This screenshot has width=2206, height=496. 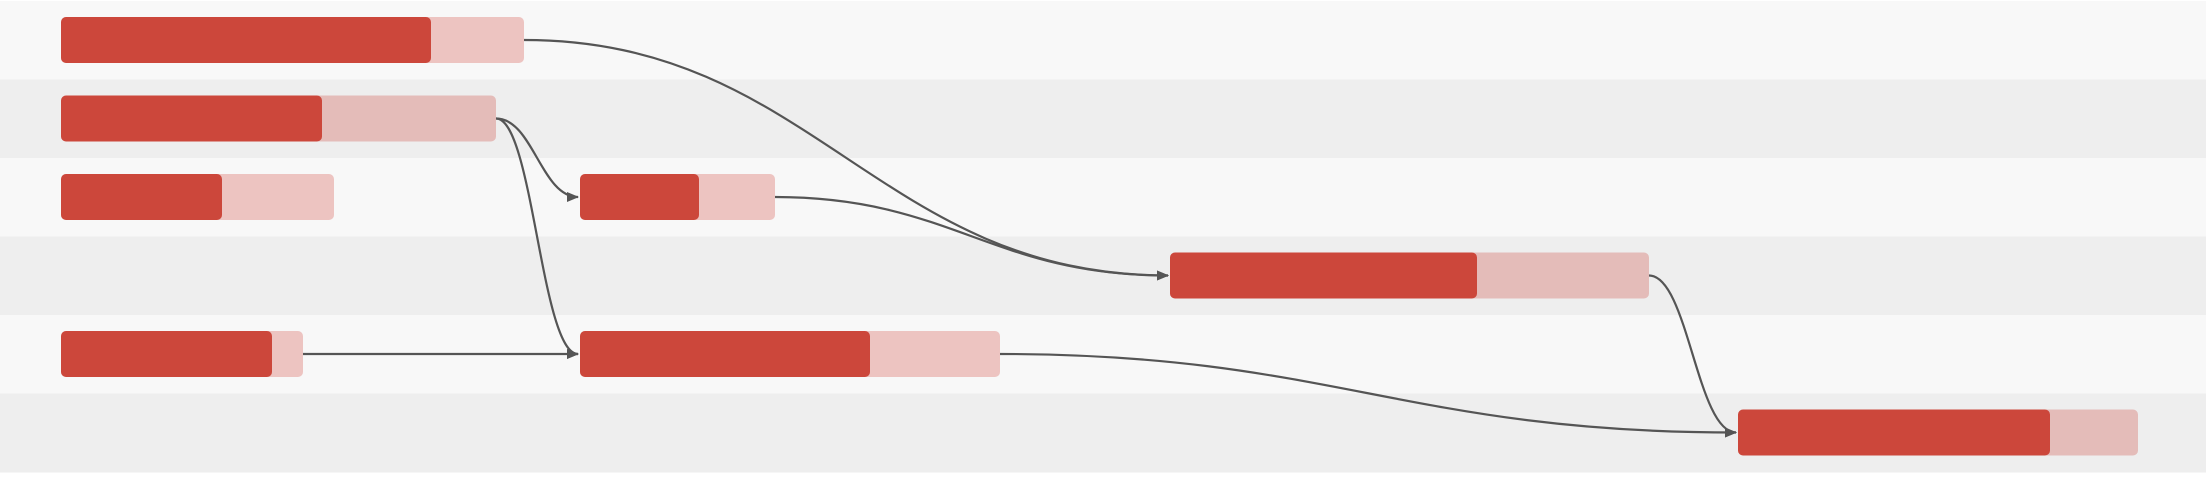 What do you see at coordinates (537, 159) in the screenshot?
I see `dependency-arrow-t2-t5` at bounding box center [537, 159].